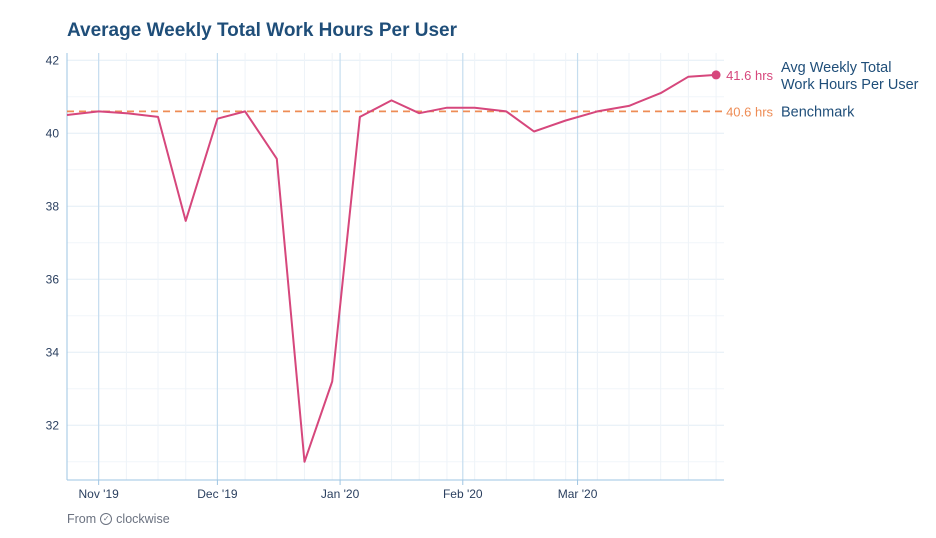 This screenshot has width=936, height=538. I want to click on brand-name: clockwise, so click(143, 519).